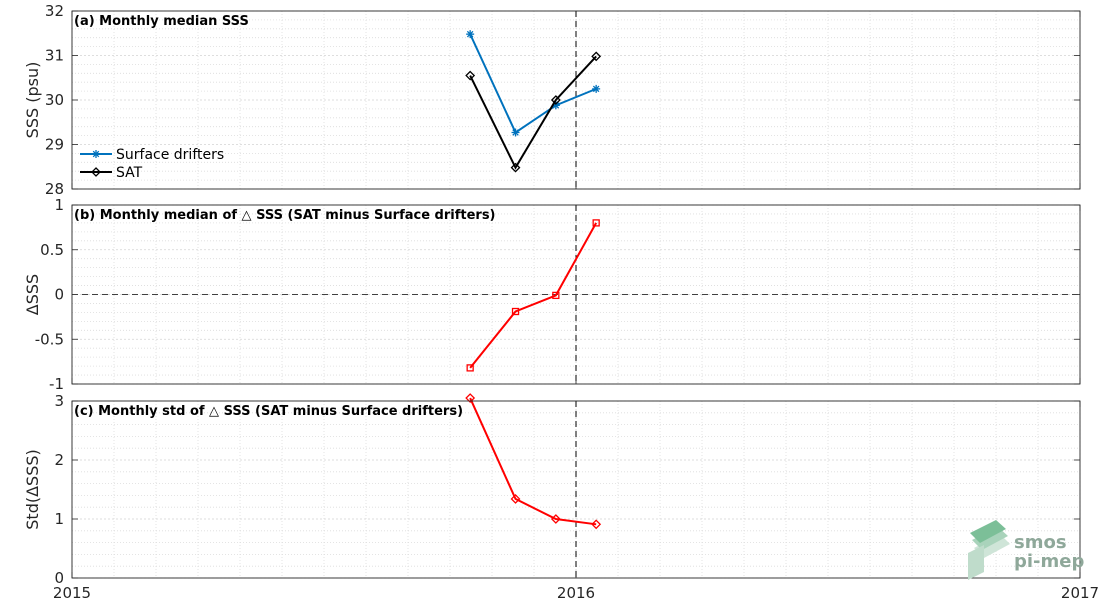 The height and width of the screenshot is (605, 1106). Describe the element at coordinates (1080, 593) in the screenshot. I see `x-tick-label: 2017` at that location.